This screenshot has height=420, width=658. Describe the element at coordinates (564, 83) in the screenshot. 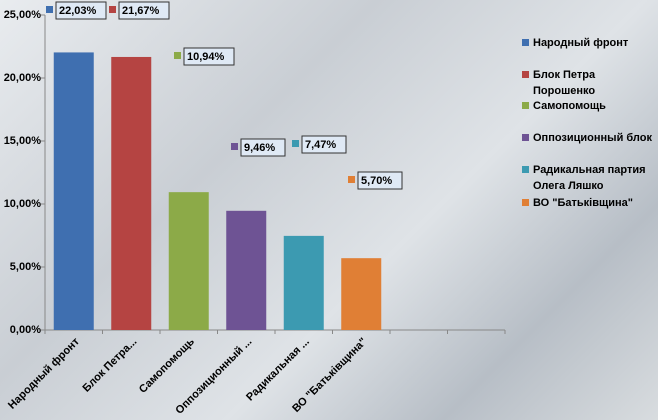

I see `legend-label: Блок Петра Порошенко` at that location.